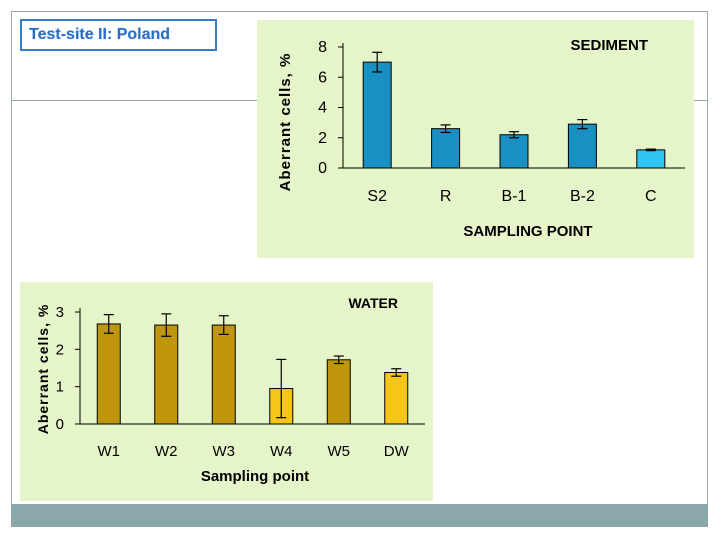 The image size is (720, 540). What do you see at coordinates (60, 387) in the screenshot?
I see `y-tick-label: 1` at bounding box center [60, 387].